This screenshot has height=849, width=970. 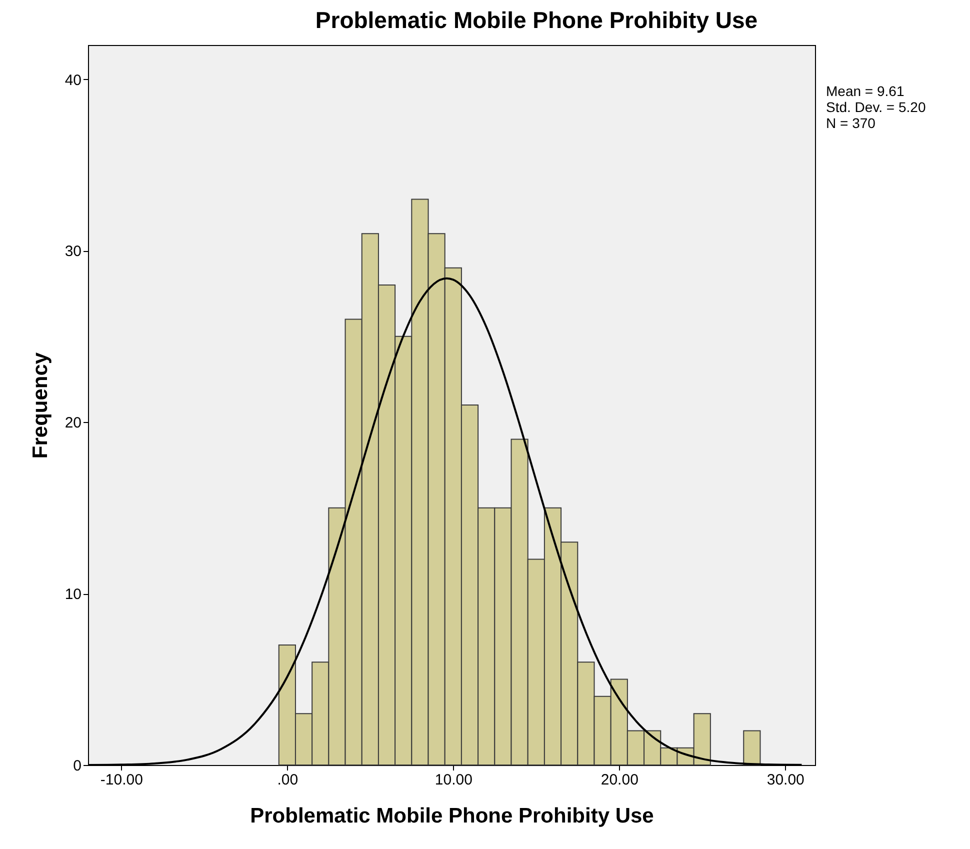 What do you see at coordinates (453, 780) in the screenshot?
I see `x-tick-label: 10.00` at bounding box center [453, 780].